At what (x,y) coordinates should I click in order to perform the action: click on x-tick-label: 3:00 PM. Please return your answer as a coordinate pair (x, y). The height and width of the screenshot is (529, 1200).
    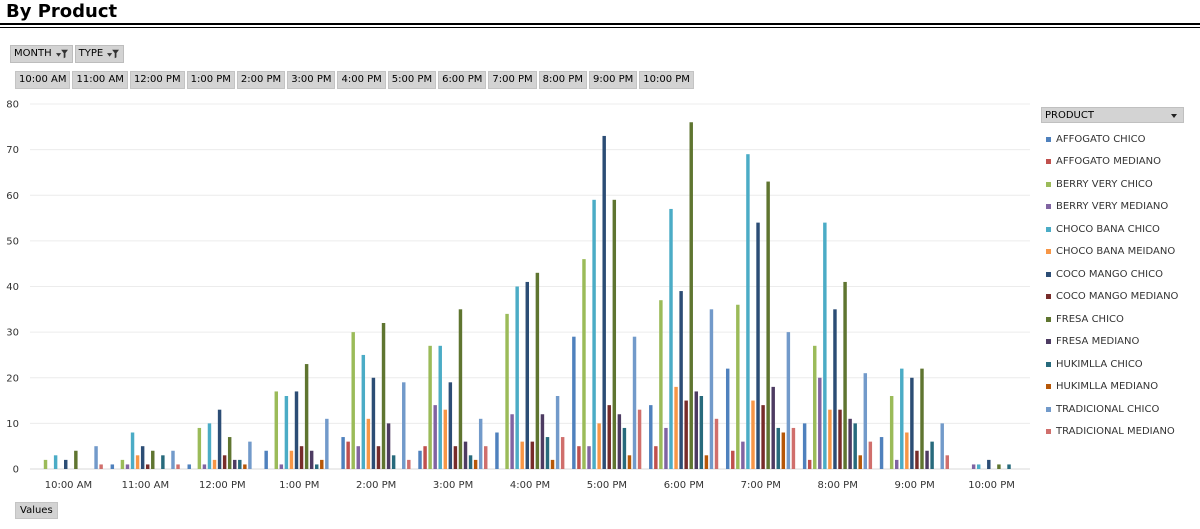
    Looking at the image, I should click on (453, 485).